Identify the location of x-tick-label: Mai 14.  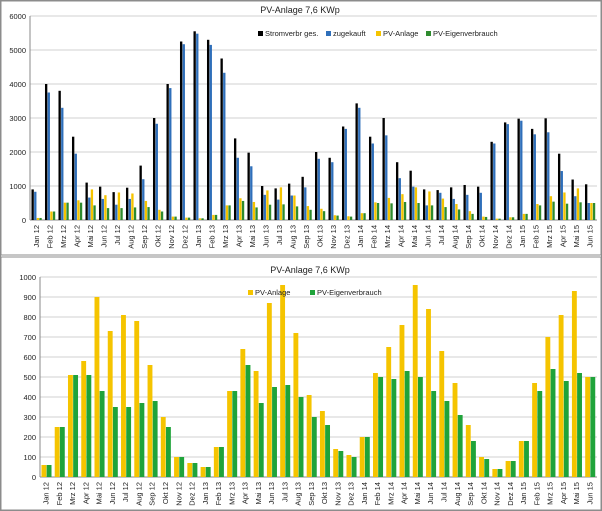
(417, 493).